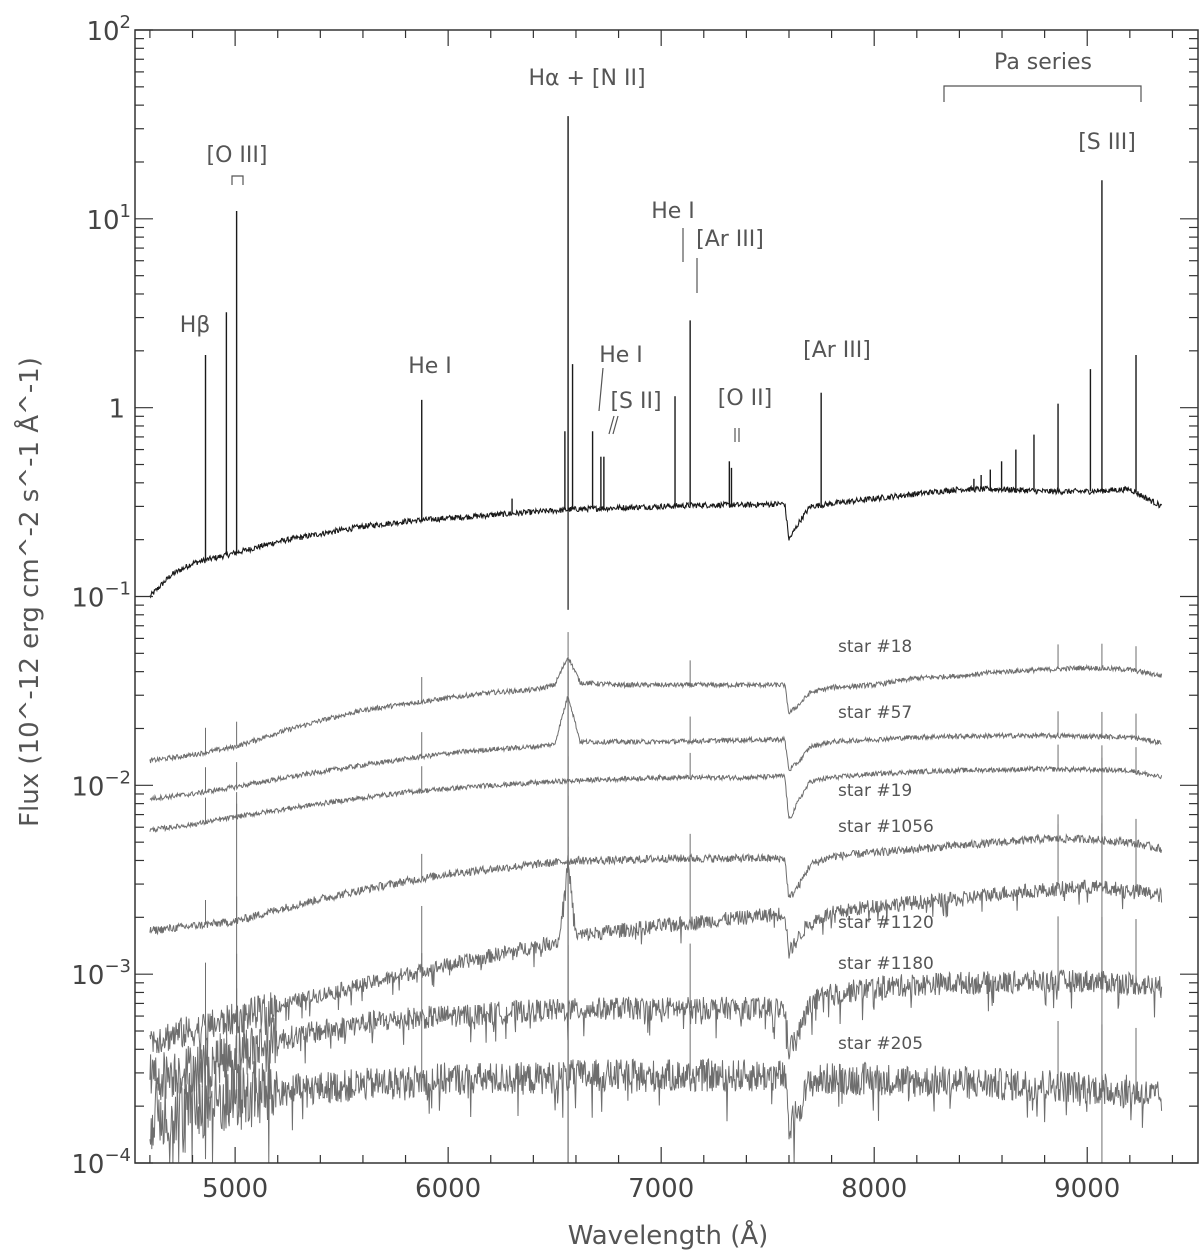 Image resolution: width=1200 pixels, height=1255 pixels. I want to click on line-annotation: Hα + [N II], so click(586, 78).